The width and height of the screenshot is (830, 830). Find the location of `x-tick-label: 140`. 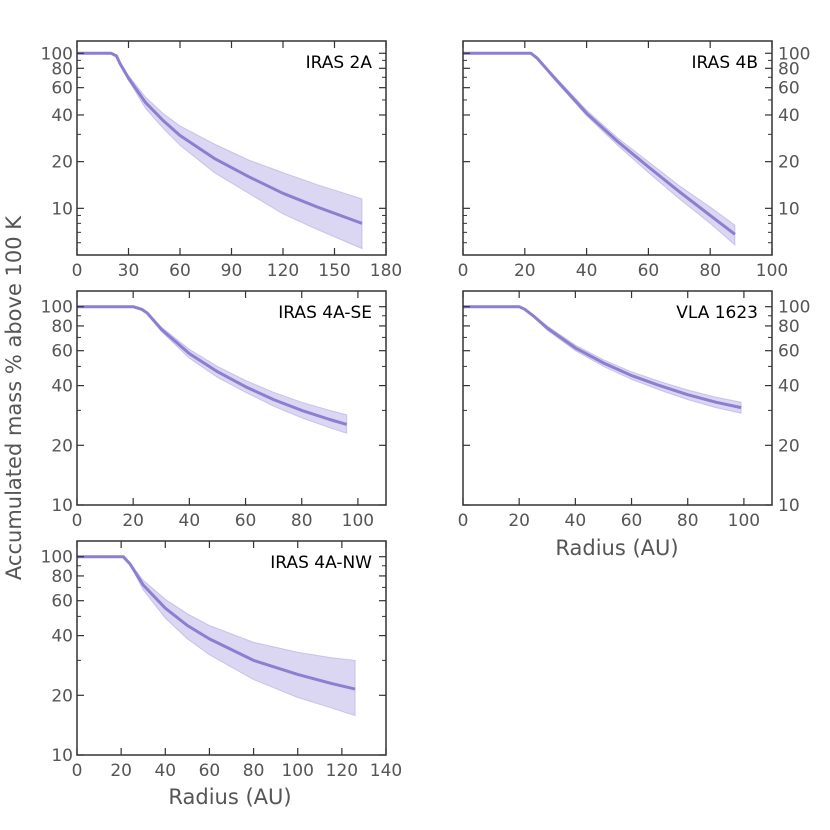

x-tick-label: 140 is located at coordinates (386, 771).